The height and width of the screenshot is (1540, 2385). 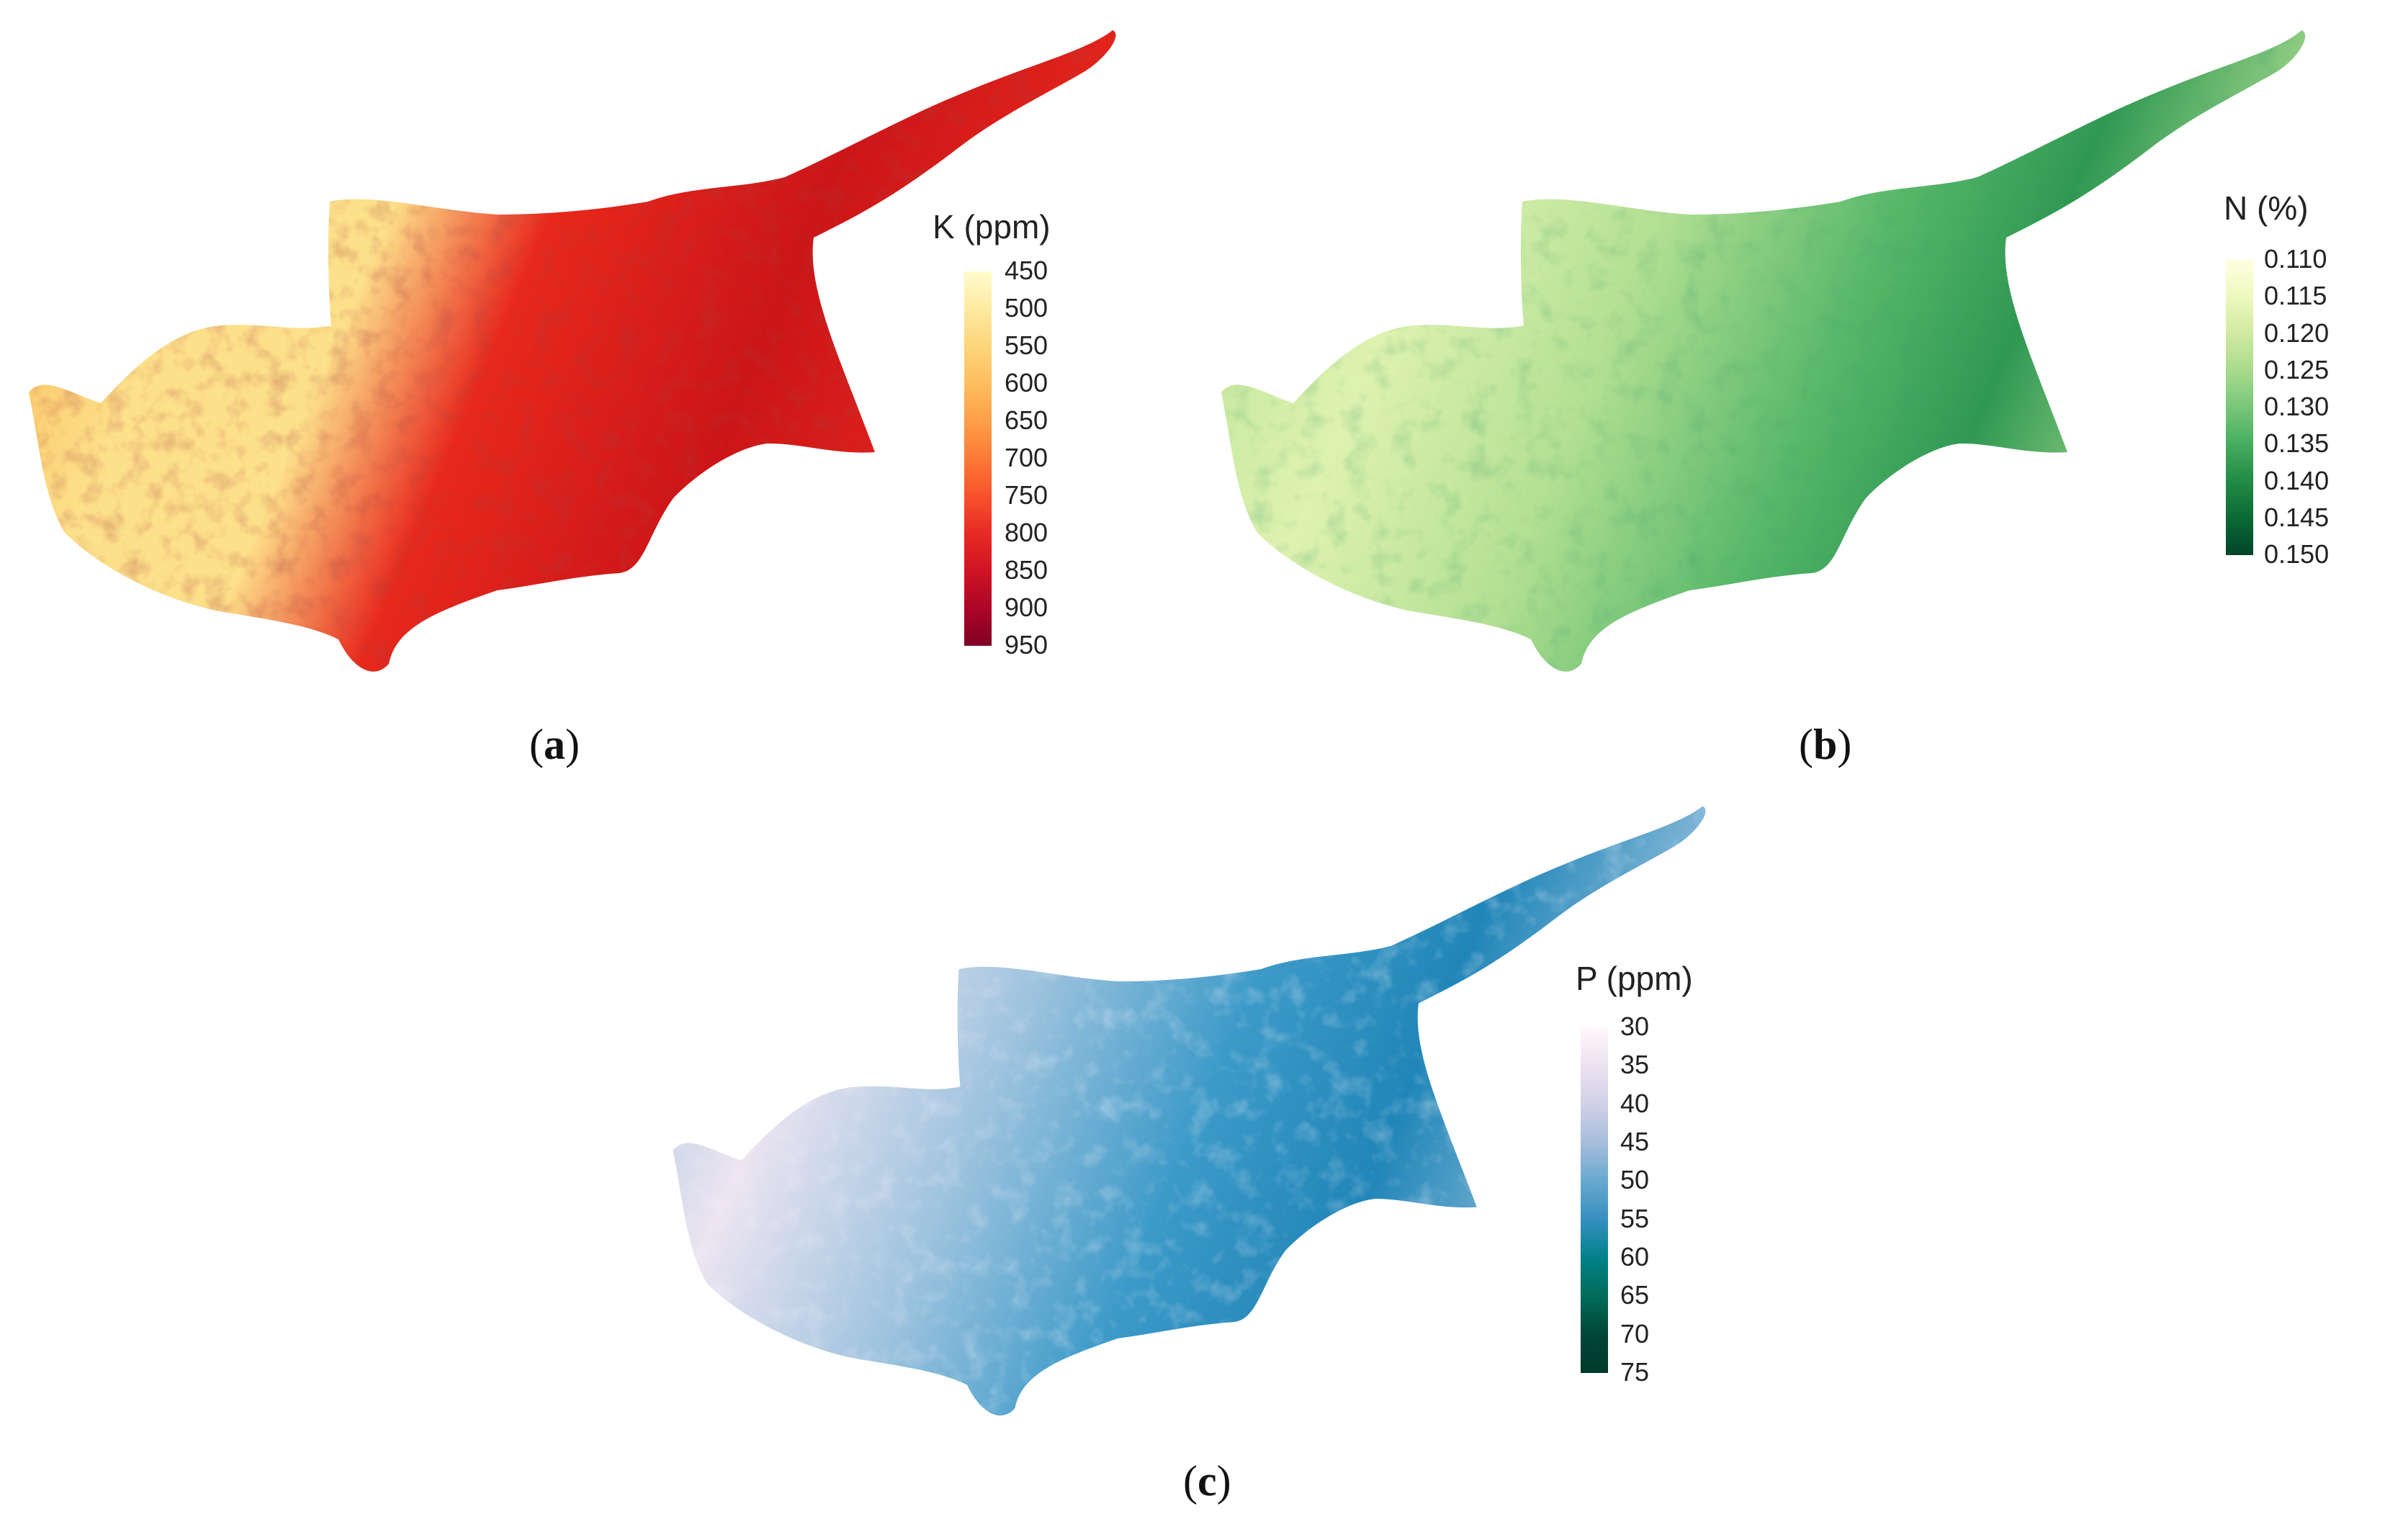 What do you see at coordinates (1026, 308) in the screenshot?
I see `legend-tick-k: 500` at bounding box center [1026, 308].